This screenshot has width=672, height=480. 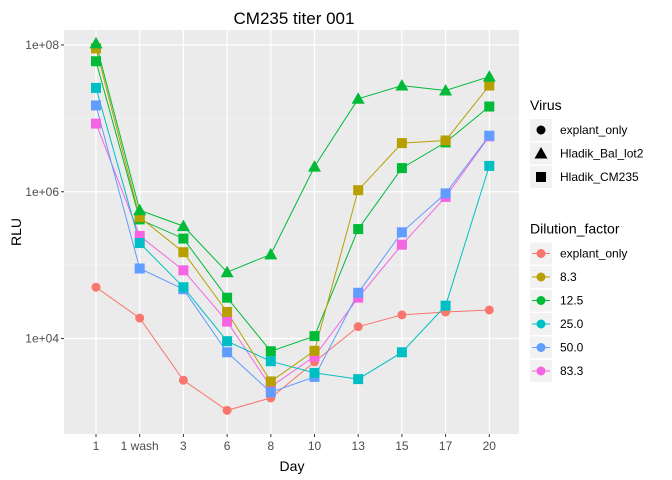 I want to click on legend-key-square, so click(x=541, y=177).